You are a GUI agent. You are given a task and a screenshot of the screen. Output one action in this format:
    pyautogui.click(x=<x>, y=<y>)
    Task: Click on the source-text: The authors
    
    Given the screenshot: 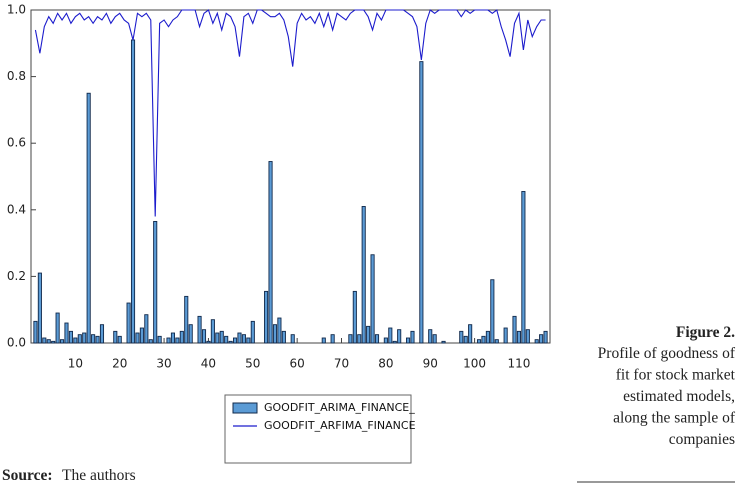 What is the action you would take?
    pyautogui.click(x=99, y=475)
    